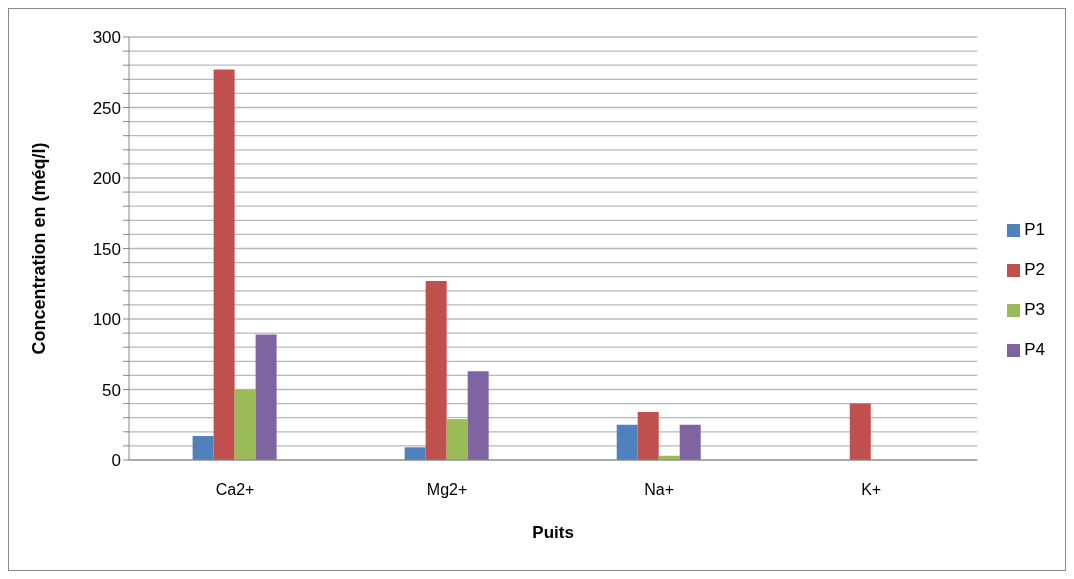 Image resolution: width=1074 pixels, height=579 pixels. What do you see at coordinates (116, 461) in the screenshot?
I see `y-tick-label: 0` at bounding box center [116, 461].